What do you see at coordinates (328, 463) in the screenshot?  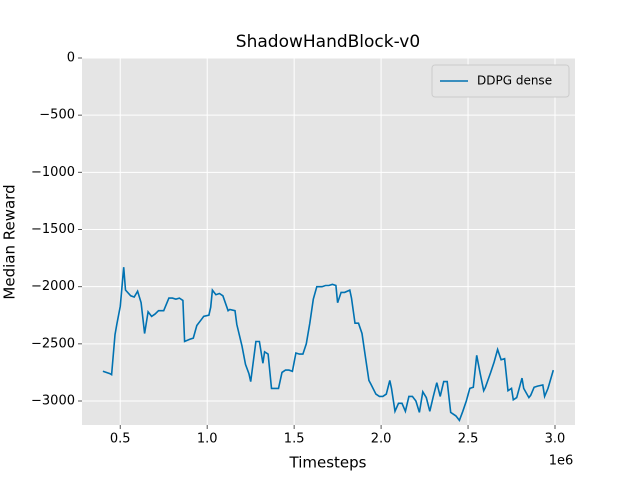 I see `x-axis-label: Timesteps` at bounding box center [328, 463].